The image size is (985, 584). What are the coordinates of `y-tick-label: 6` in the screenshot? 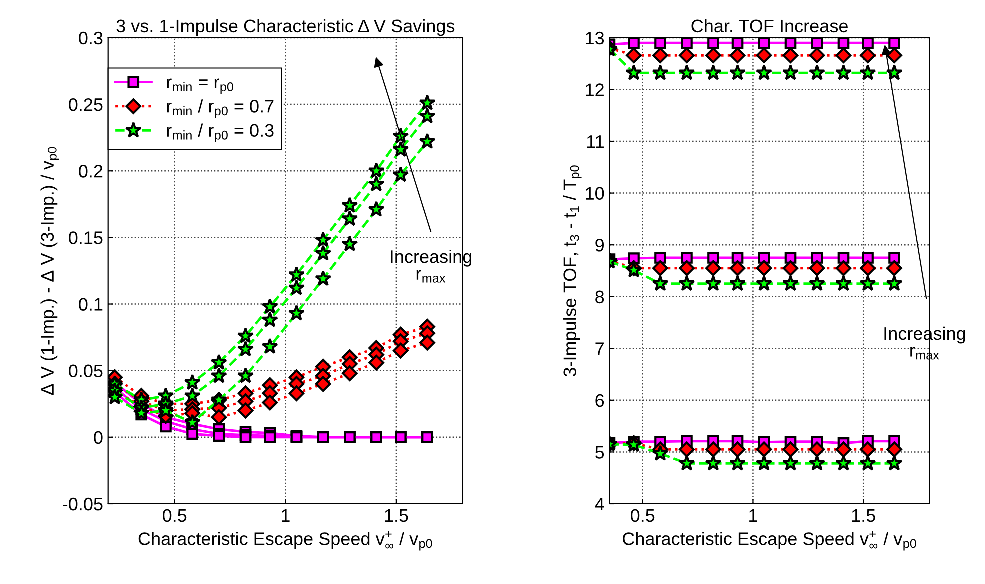 It's located at (600, 401).